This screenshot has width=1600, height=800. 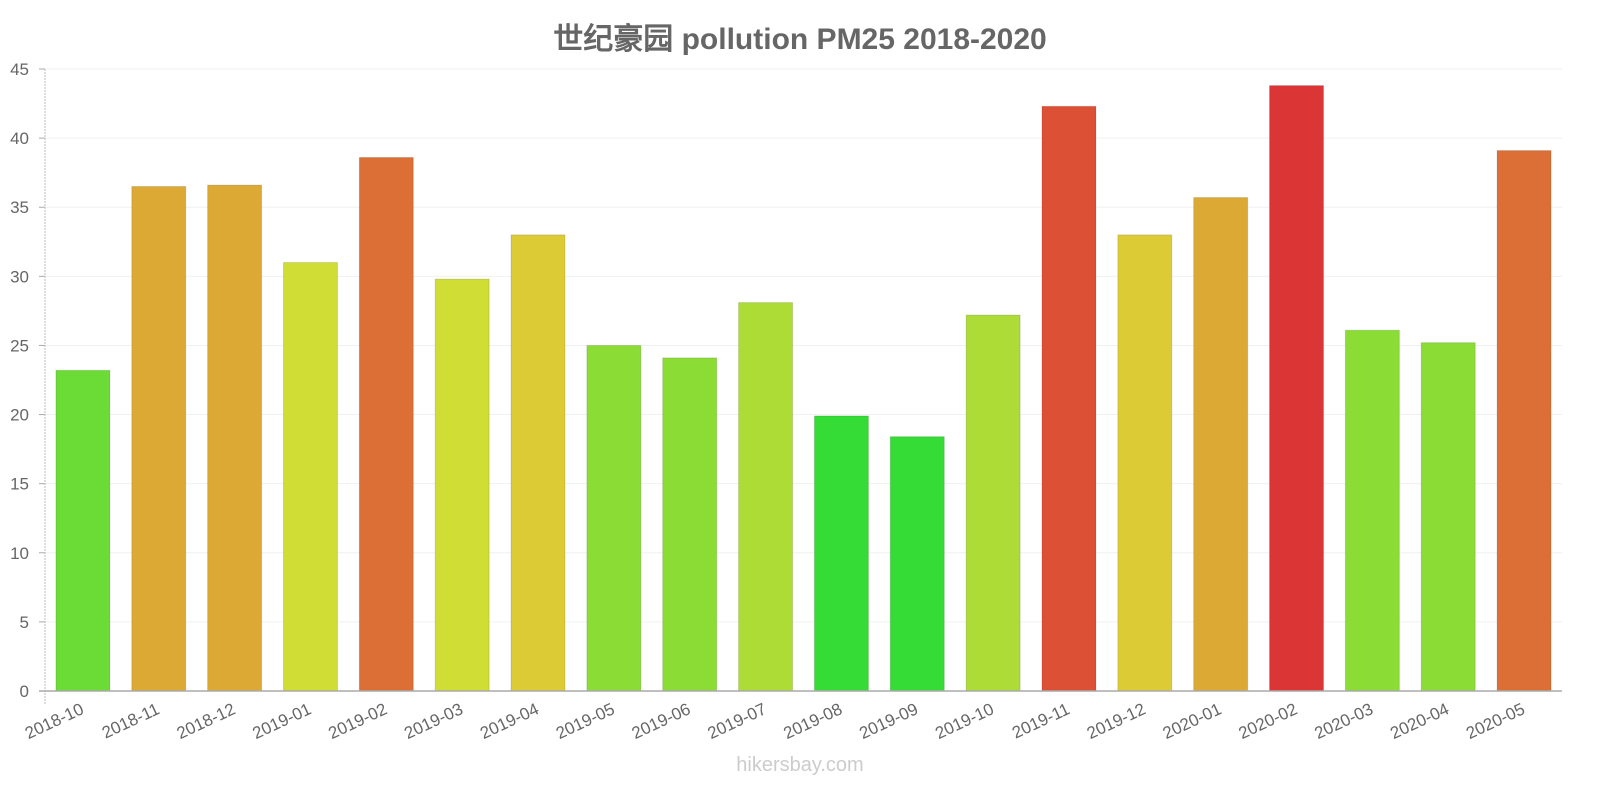 I want to click on x-tick-label: 2020-05, so click(x=1495, y=721).